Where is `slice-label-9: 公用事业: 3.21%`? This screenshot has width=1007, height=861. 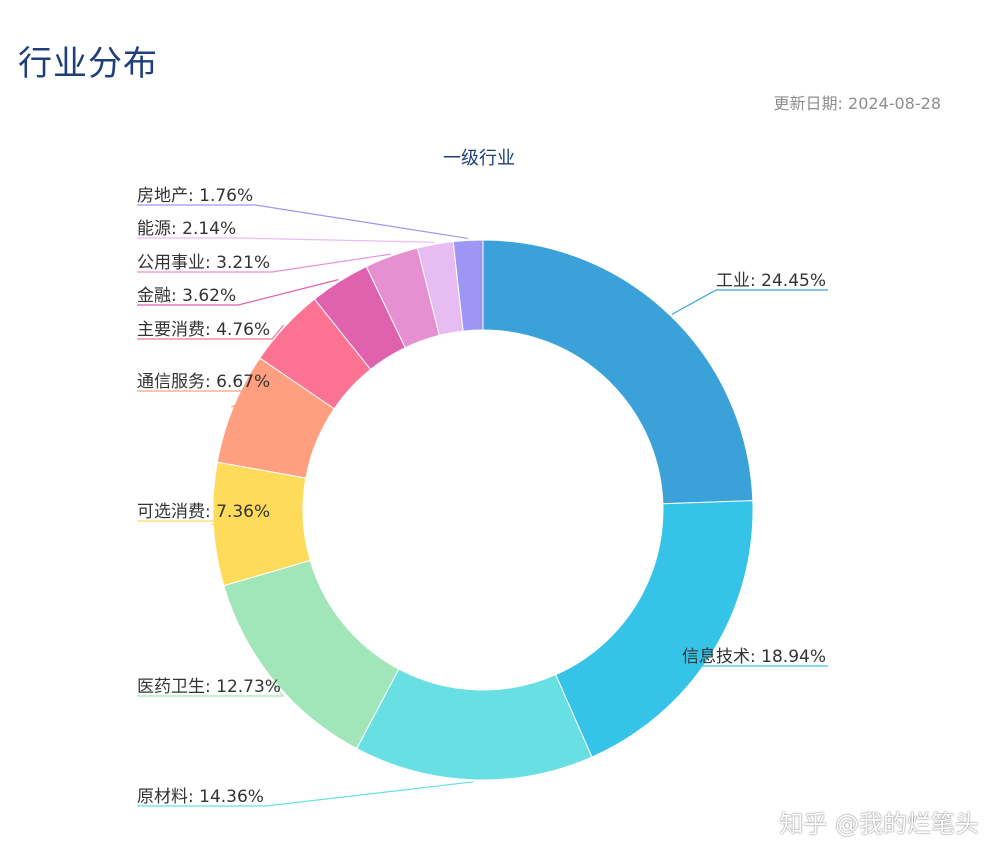 slice-label-9: 公用事业: 3.21% is located at coordinates (203, 263).